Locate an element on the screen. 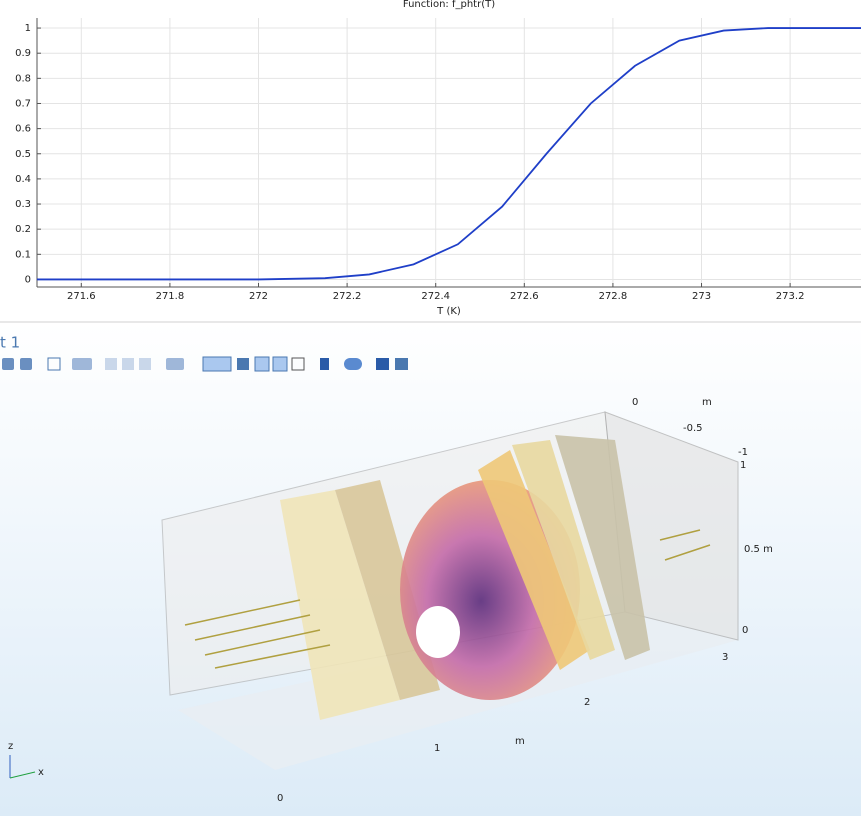 This screenshot has height=820, width=861. cylinder is located at coordinates (438, 632).